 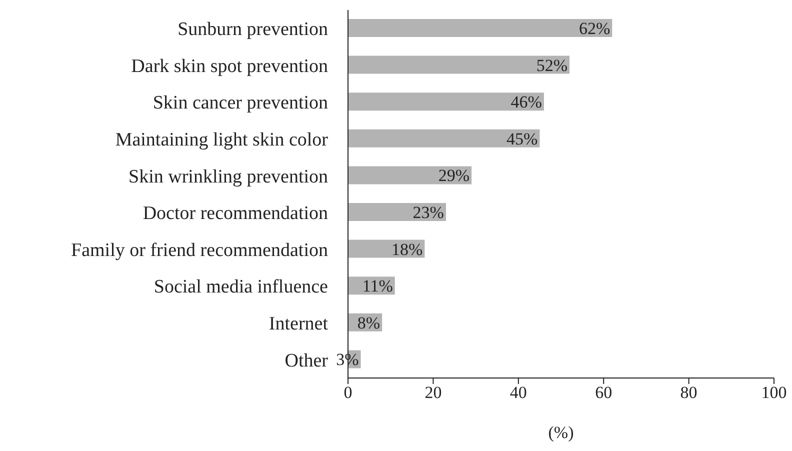 What do you see at coordinates (594, 28) in the screenshot?
I see `data-label: 62%` at bounding box center [594, 28].